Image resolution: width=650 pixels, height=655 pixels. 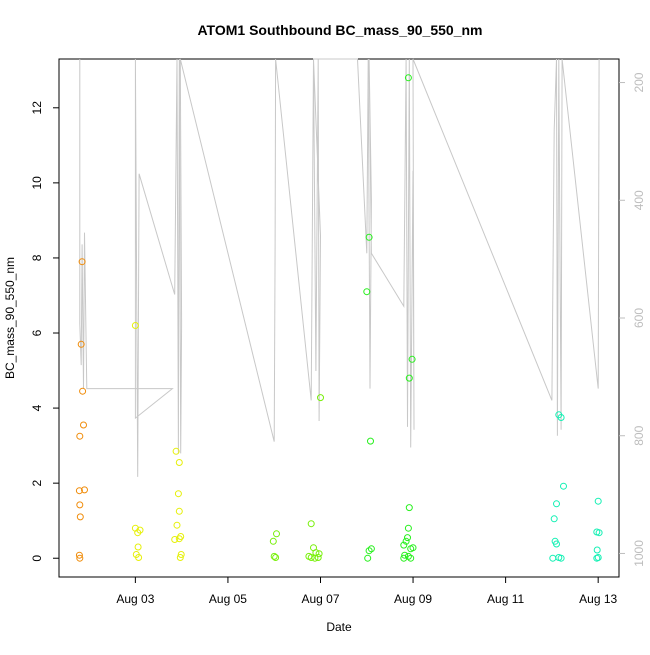 I want to click on y-right-tick-label: 400, so click(x=639, y=200).